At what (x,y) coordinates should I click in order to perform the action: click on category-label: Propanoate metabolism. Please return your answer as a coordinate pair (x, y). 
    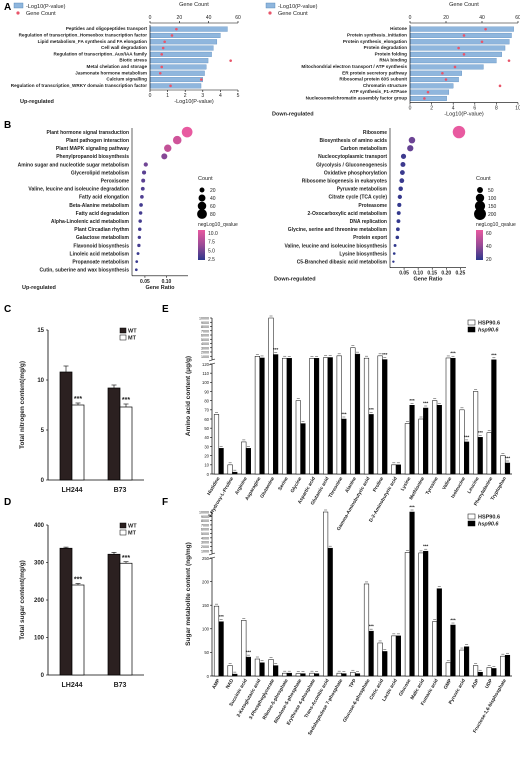
    Looking at the image, I should click on (100, 262).